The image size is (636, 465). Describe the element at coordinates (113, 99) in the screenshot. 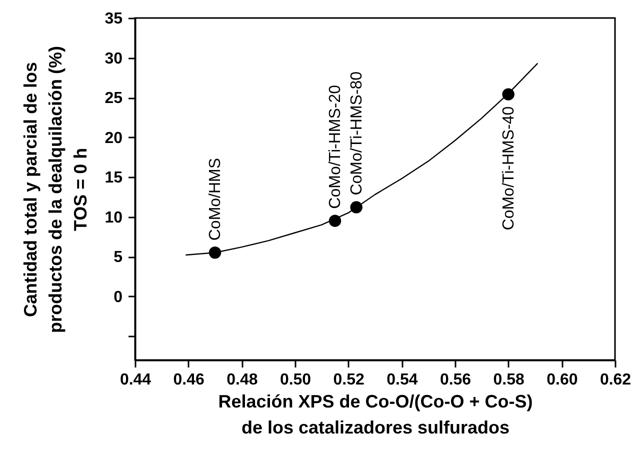

I see `y-tick-label: 25` at that location.